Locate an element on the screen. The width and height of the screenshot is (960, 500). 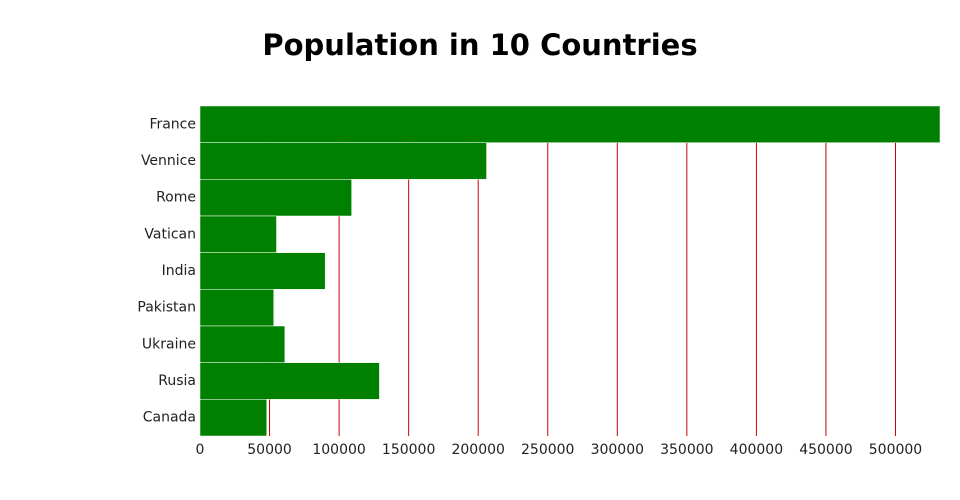
bar-india is located at coordinates (262, 271).